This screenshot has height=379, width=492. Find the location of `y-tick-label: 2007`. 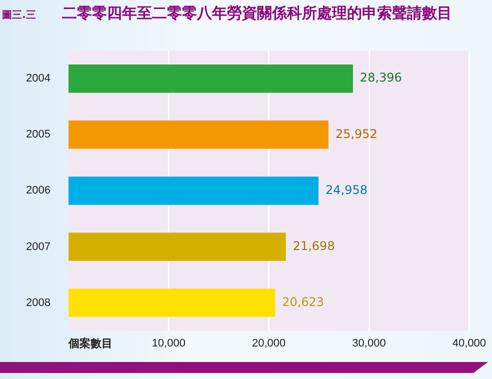

y-tick-label: 2007 is located at coordinates (38, 246).